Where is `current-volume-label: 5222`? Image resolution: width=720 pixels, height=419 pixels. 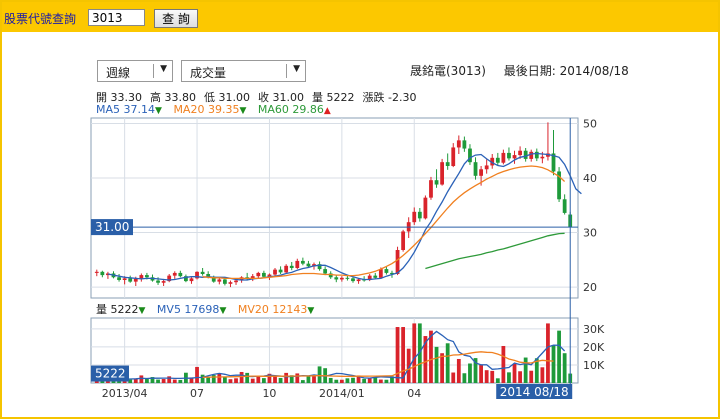
current-volume-label: 5222 is located at coordinates (110, 374).